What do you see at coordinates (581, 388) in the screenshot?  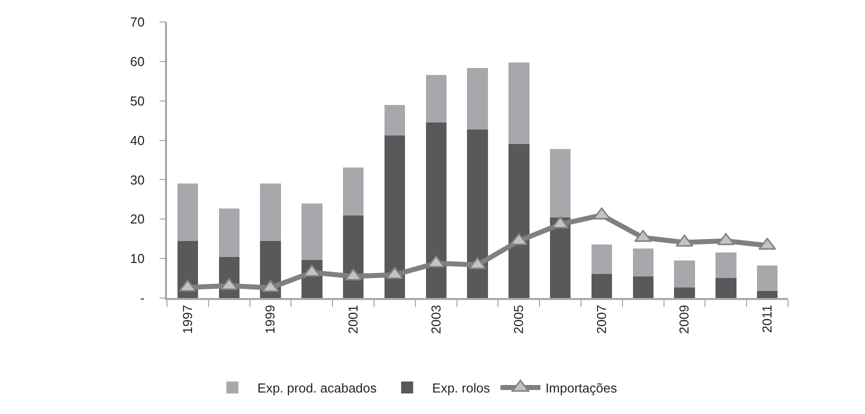 I see `legend-label: Importações` at bounding box center [581, 388].